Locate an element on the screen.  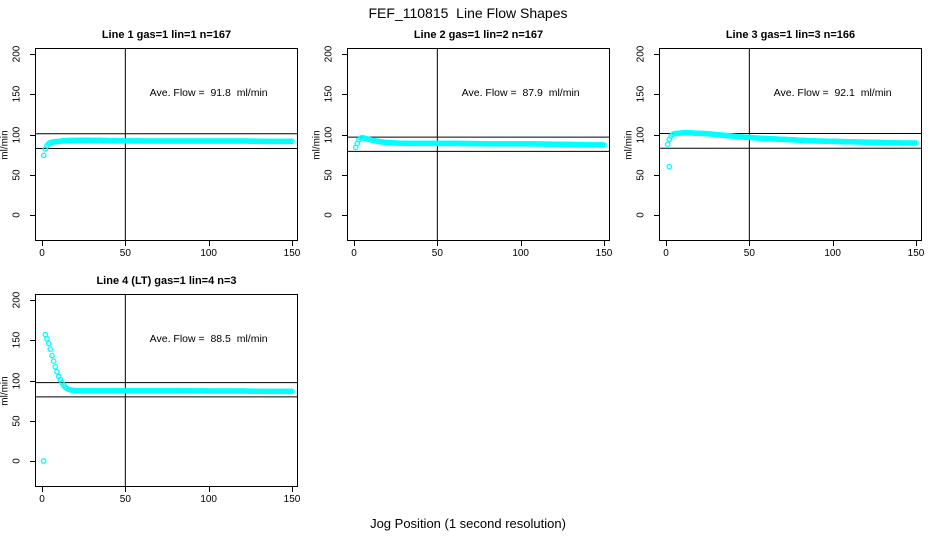
x-axis-outer-label: Jog Position (1 second resolution) is located at coordinates (468, 523).